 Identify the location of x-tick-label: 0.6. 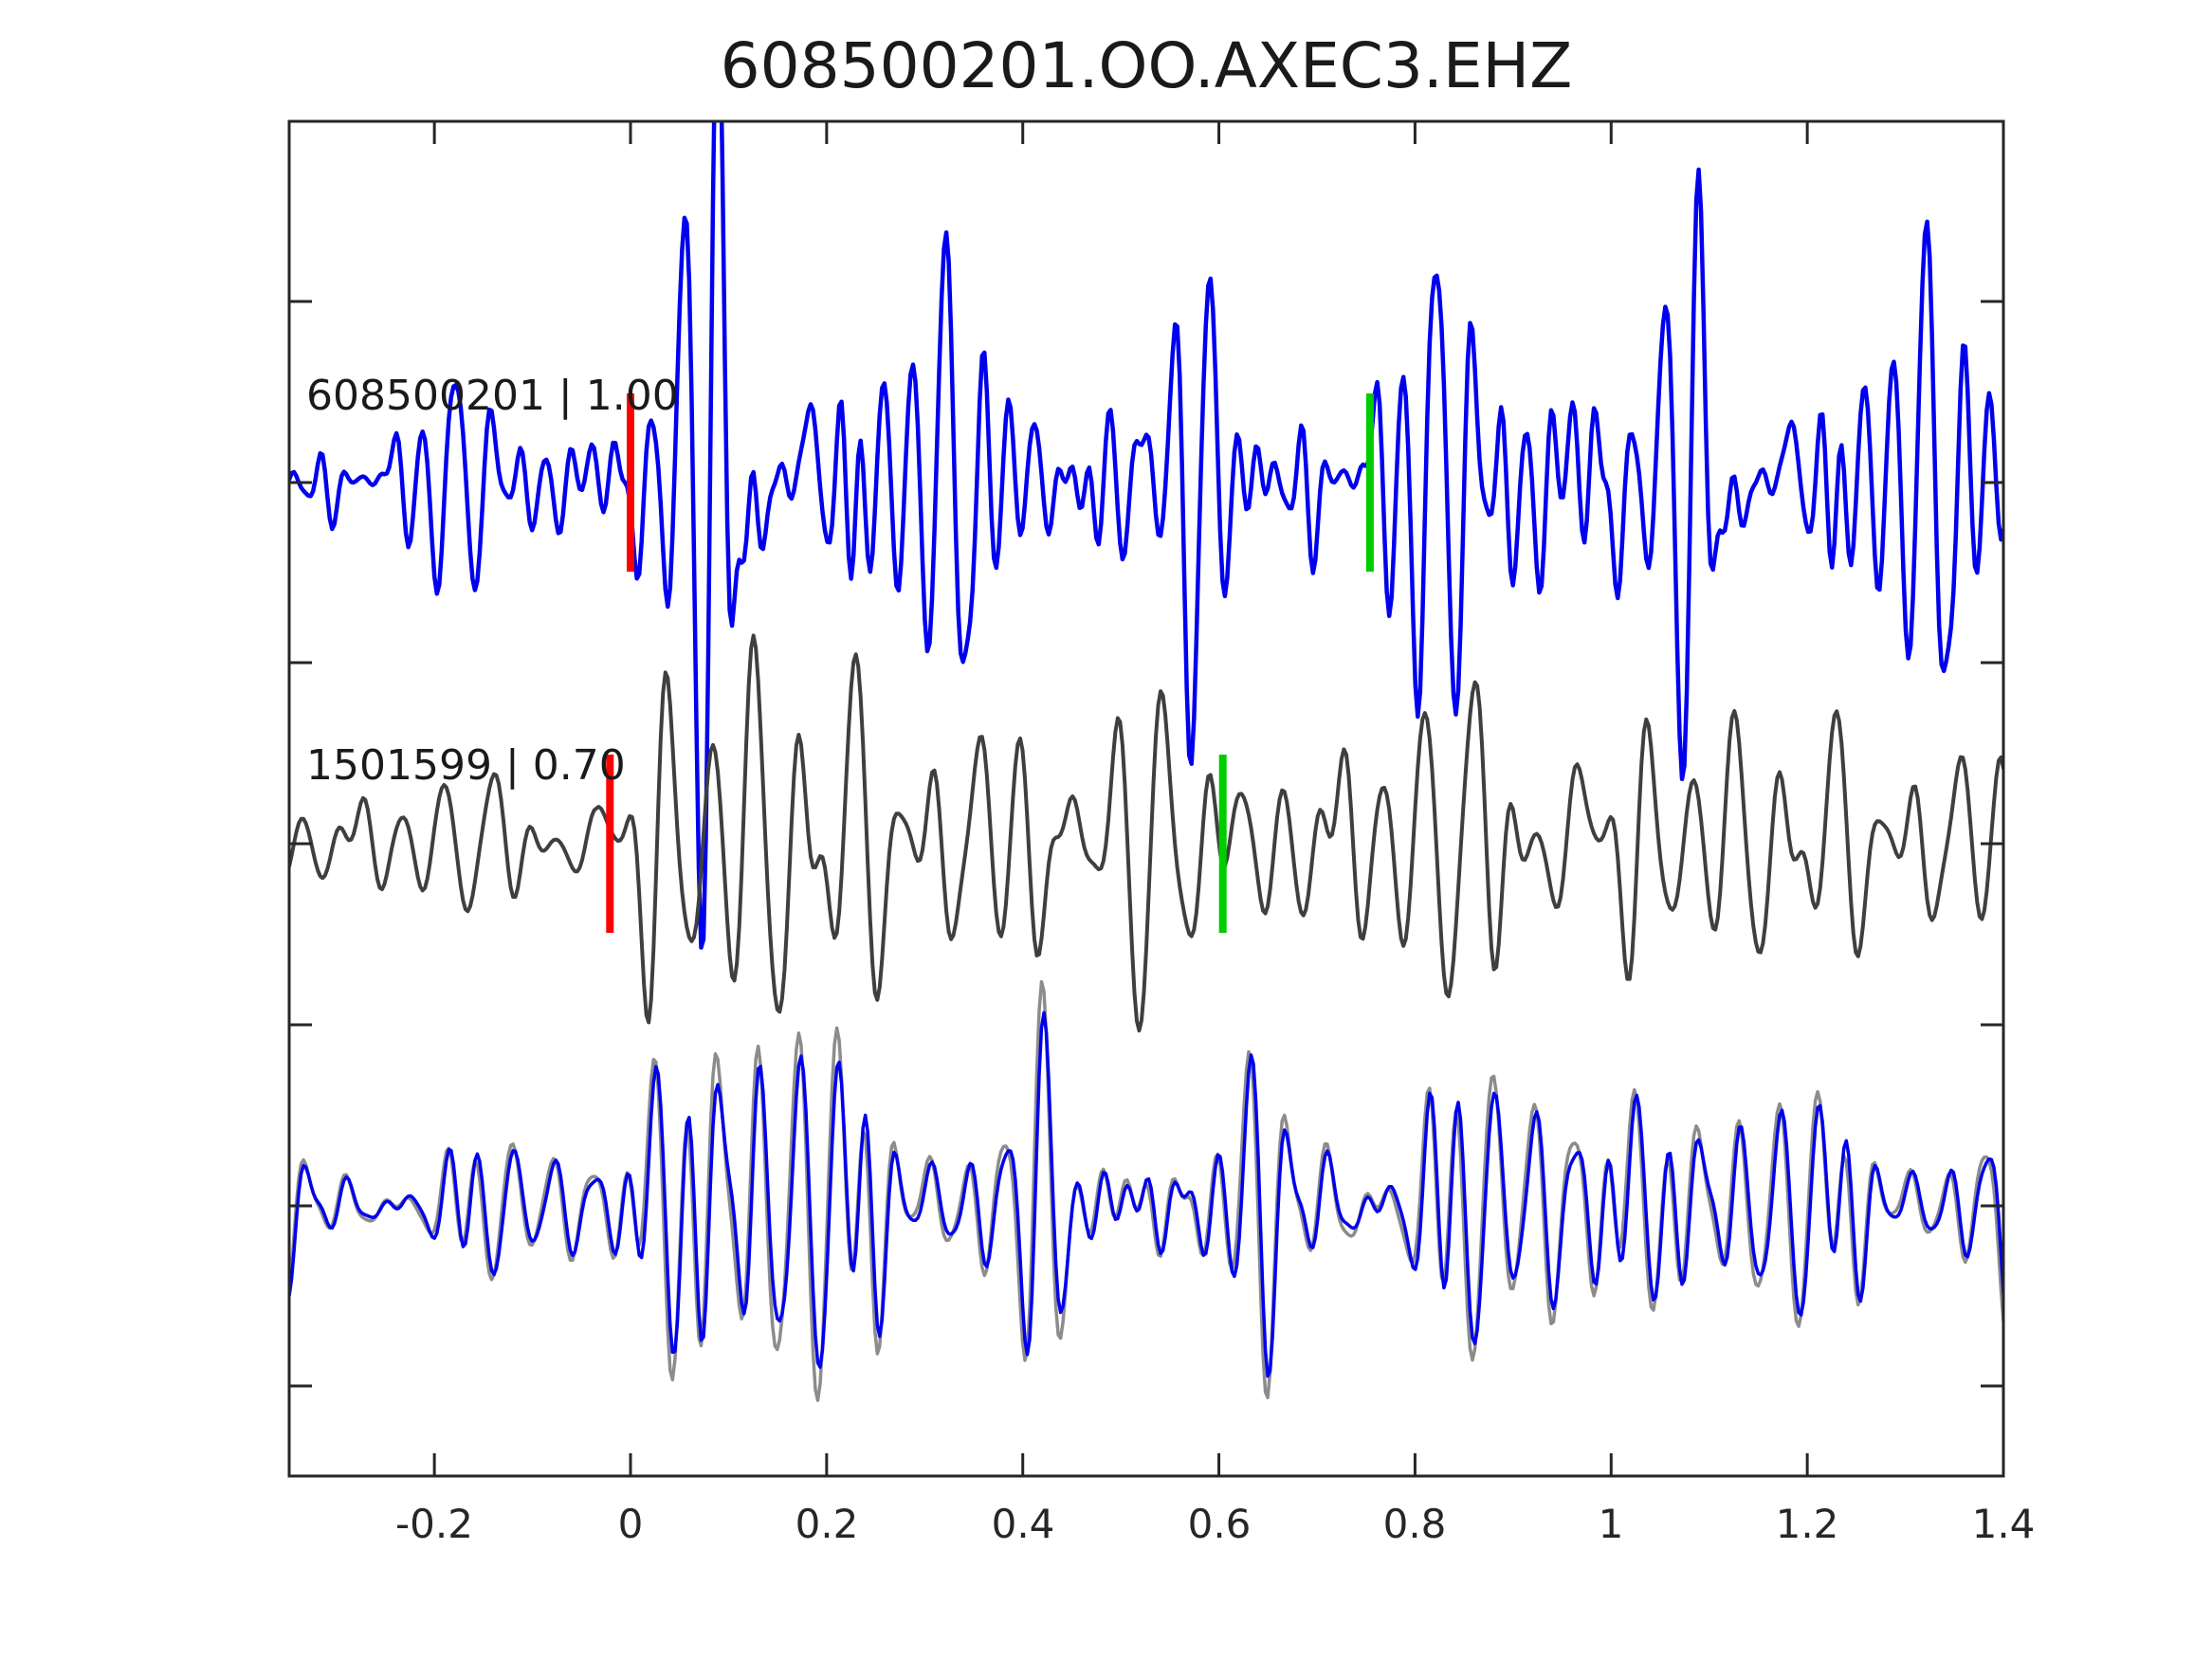
(1220, 1524).